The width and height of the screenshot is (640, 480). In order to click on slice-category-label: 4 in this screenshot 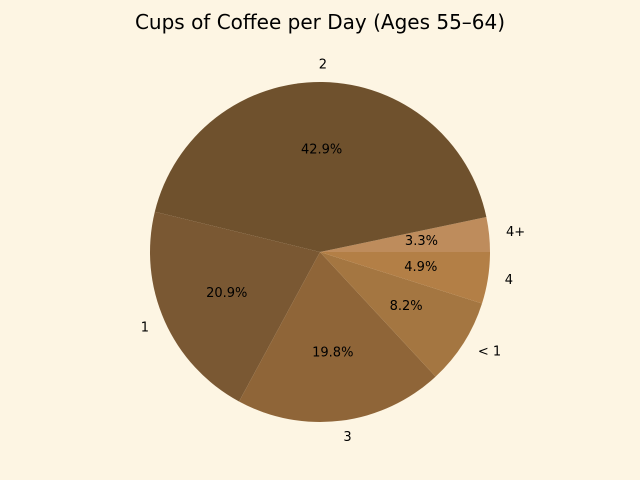, I will do `click(509, 280)`.